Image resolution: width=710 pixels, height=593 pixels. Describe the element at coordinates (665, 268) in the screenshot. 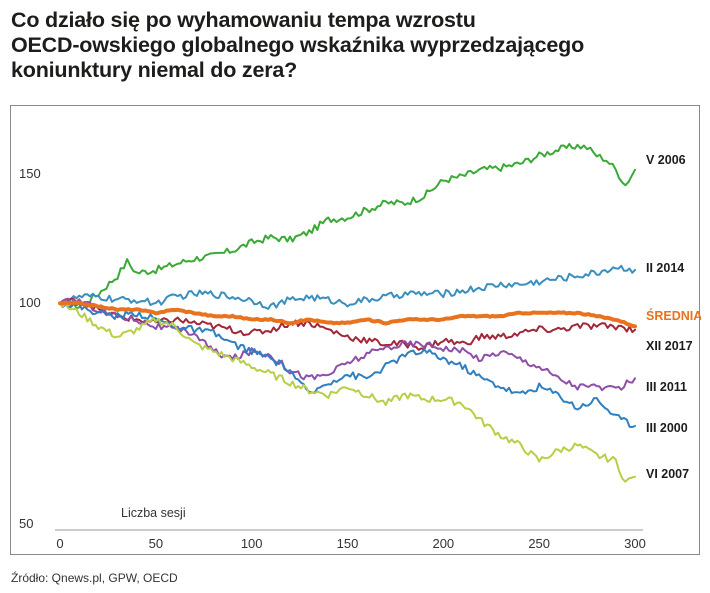

I see `series-label: II 2014` at that location.